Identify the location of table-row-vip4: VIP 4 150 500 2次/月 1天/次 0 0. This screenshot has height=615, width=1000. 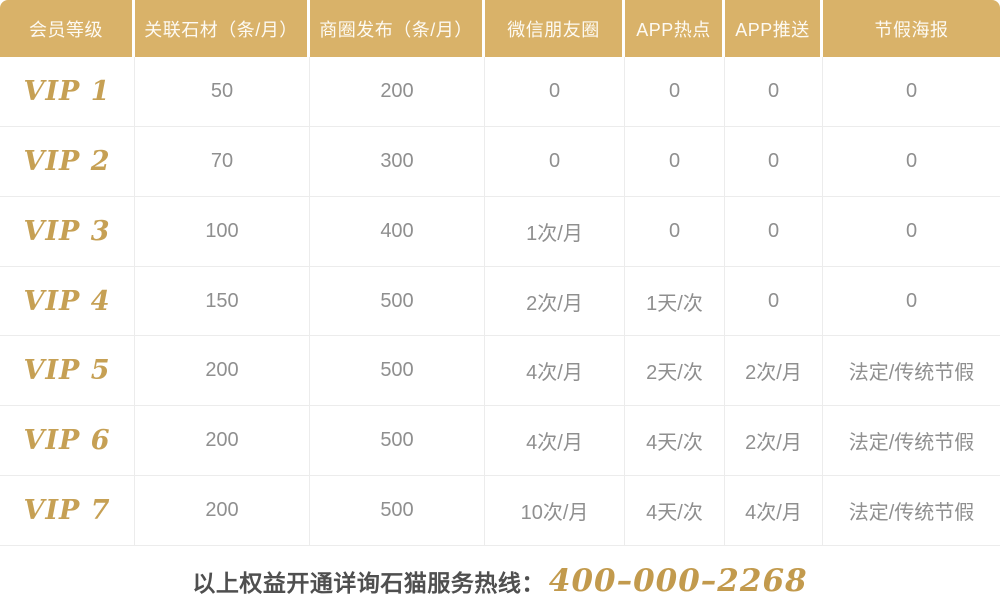
(500, 301).